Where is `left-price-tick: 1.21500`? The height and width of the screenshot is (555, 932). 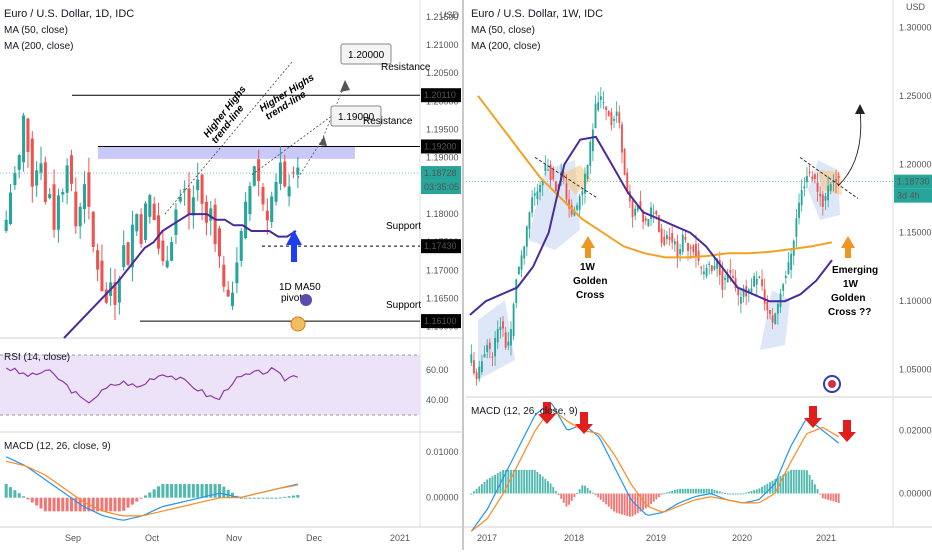 left-price-tick: 1.21500 is located at coordinates (442, 17).